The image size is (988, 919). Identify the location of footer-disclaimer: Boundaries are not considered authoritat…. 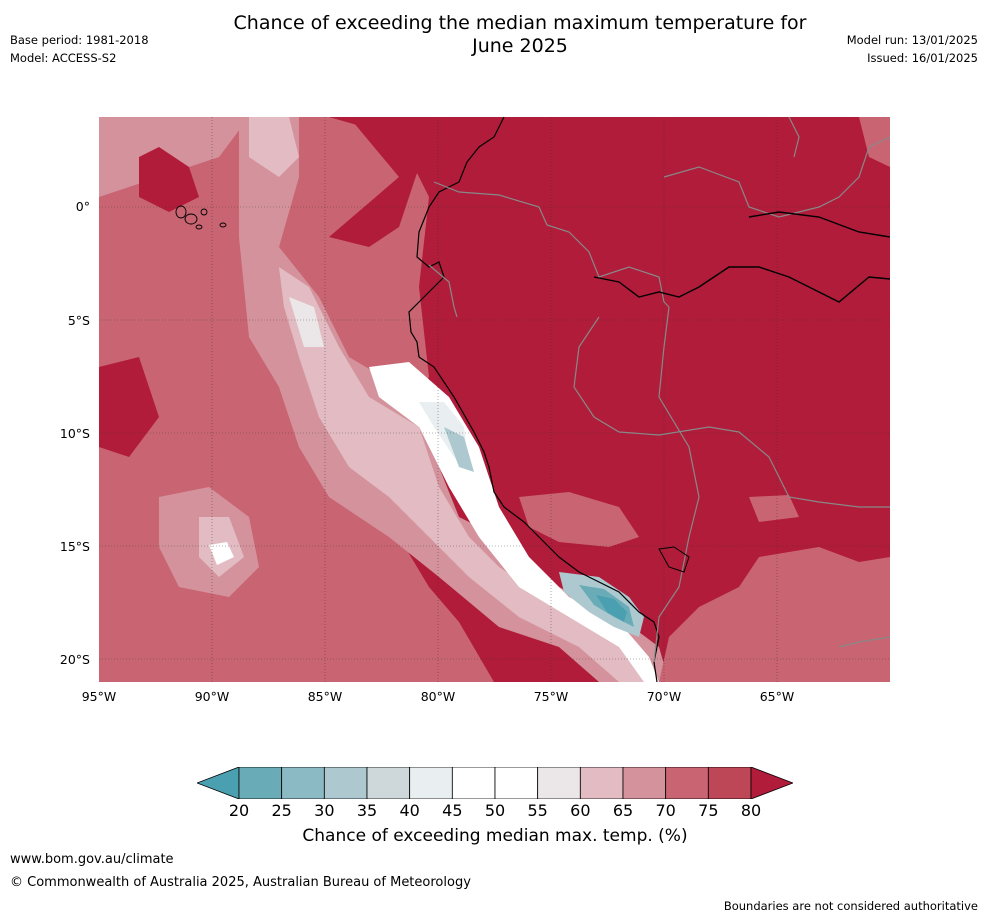
(850, 906).